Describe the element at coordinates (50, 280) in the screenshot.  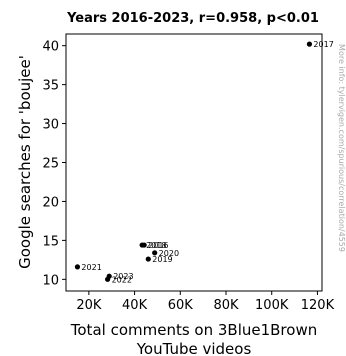
I see `y-tick-label: 10` at that location.